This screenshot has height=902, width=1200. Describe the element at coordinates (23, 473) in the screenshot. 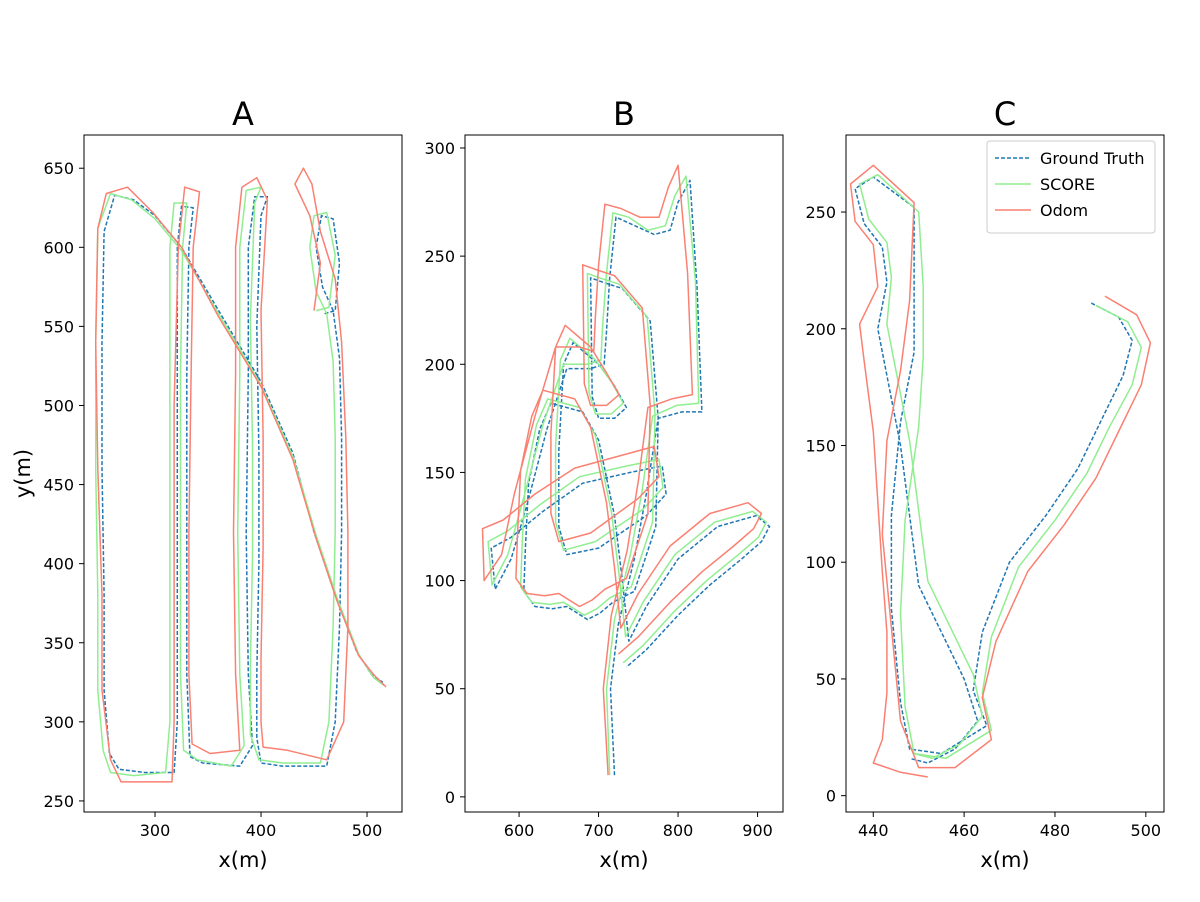

I see `y-axis-label: y(m)` at that location.